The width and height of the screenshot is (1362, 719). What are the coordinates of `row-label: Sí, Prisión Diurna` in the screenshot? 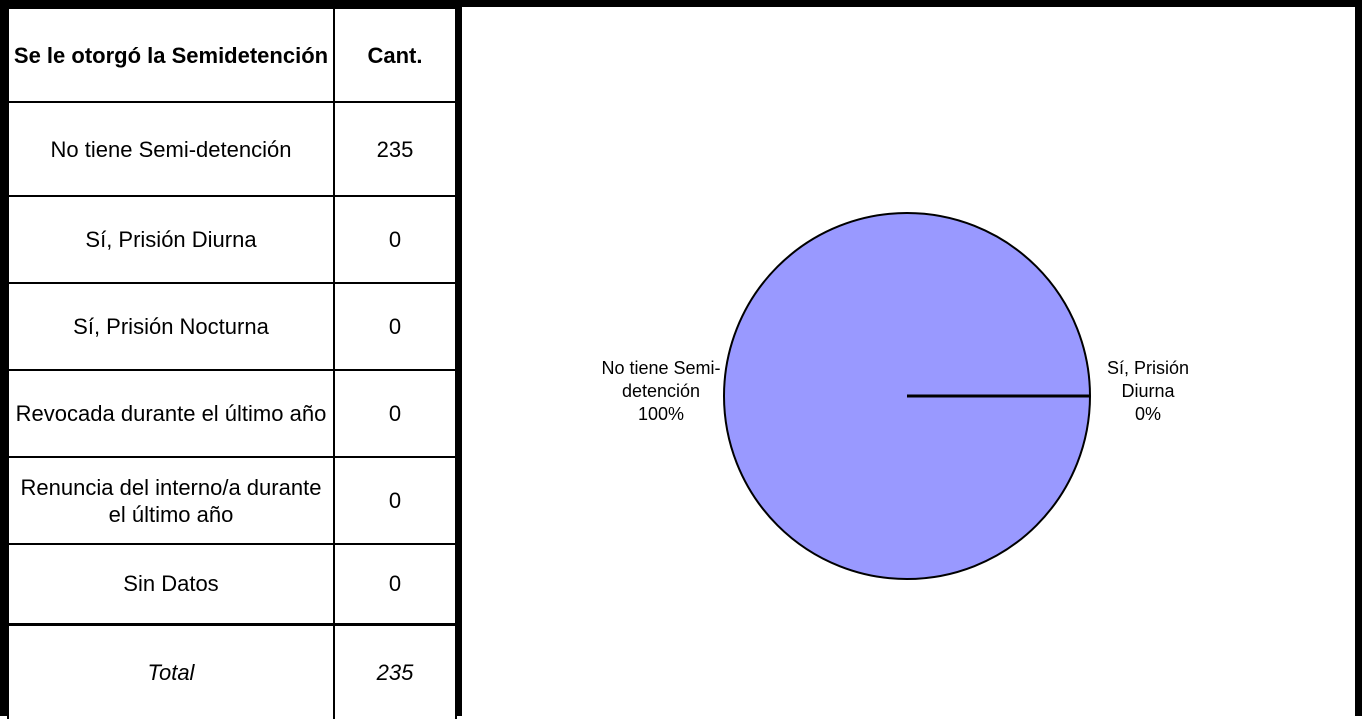 It's located at (171, 239).